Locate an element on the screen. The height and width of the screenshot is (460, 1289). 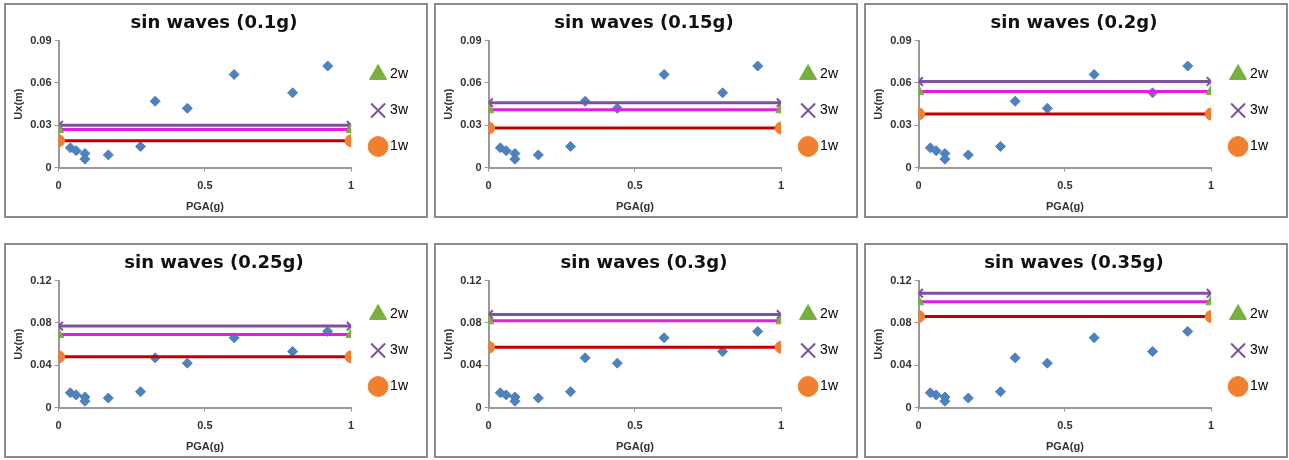
chart-title: sin waves (0.3g) is located at coordinates (644, 262).